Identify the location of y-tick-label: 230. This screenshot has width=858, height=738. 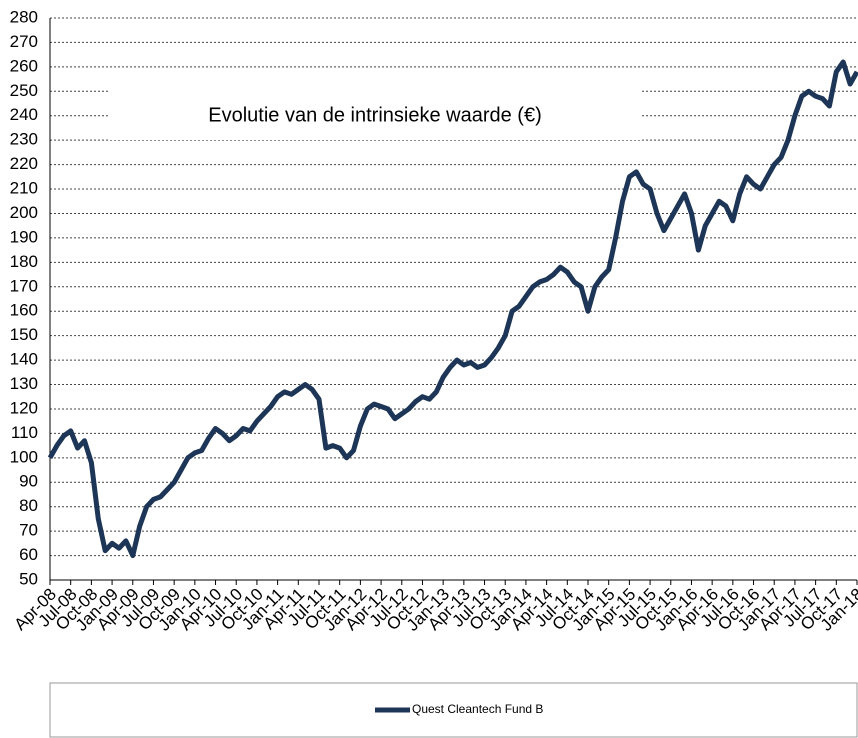
(24, 139).